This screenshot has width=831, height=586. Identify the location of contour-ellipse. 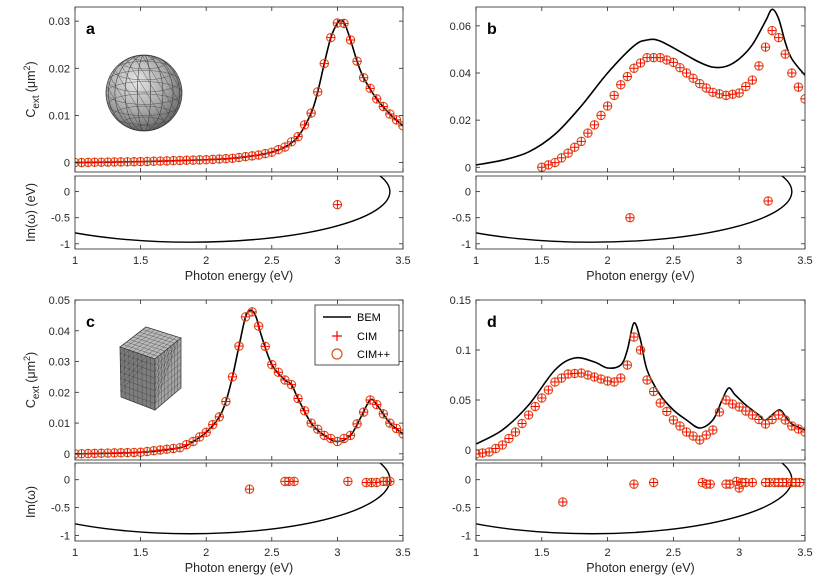
(634, 209).